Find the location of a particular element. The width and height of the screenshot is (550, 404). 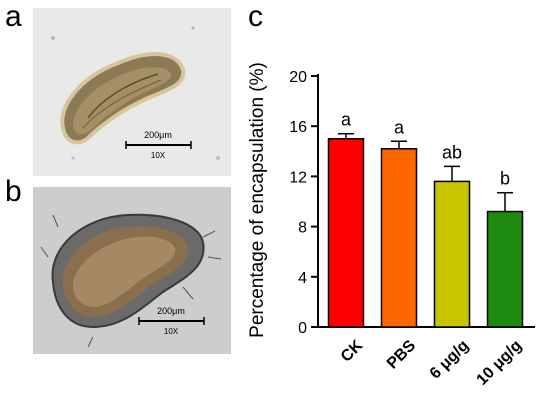

encapsulated-specimen-b is located at coordinates (131, 280).